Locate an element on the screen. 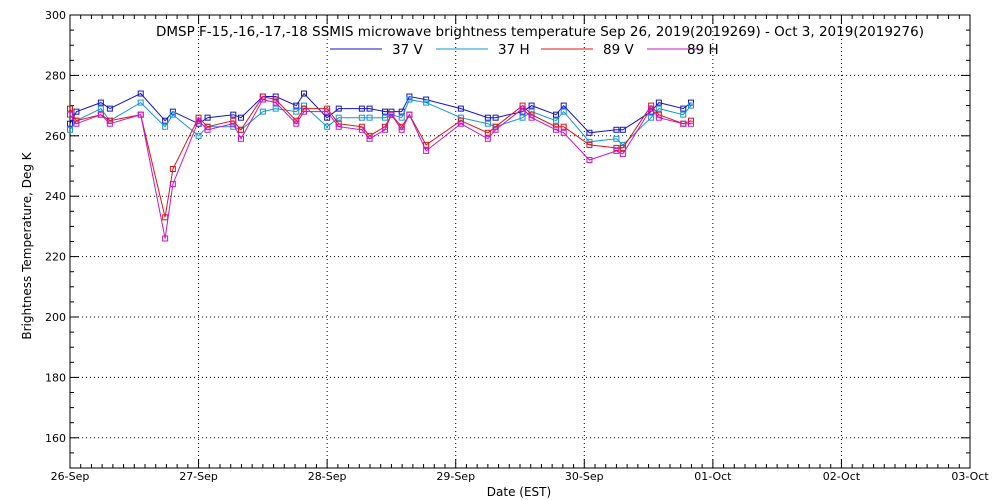 The image size is (1000, 500). y-tick-label: 260 is located at coordinates (55, 136).